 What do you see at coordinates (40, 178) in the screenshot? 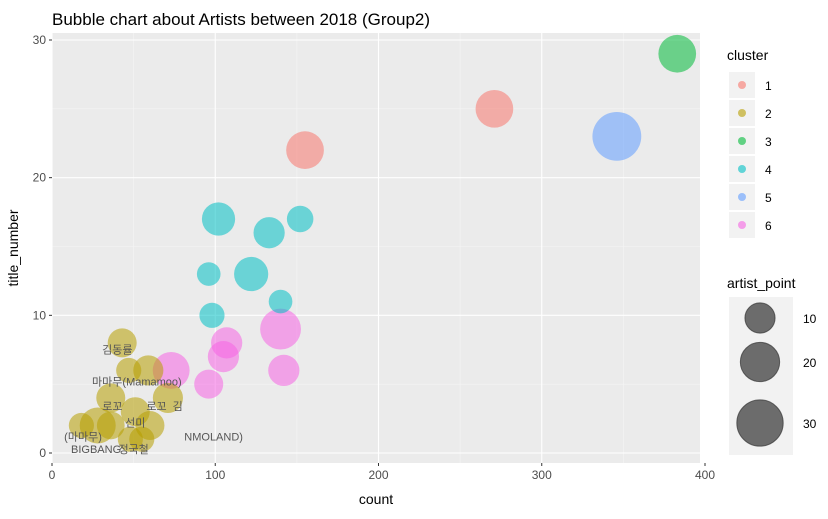
I see `y-tick-label: 20` at bounding box center [40, 178].